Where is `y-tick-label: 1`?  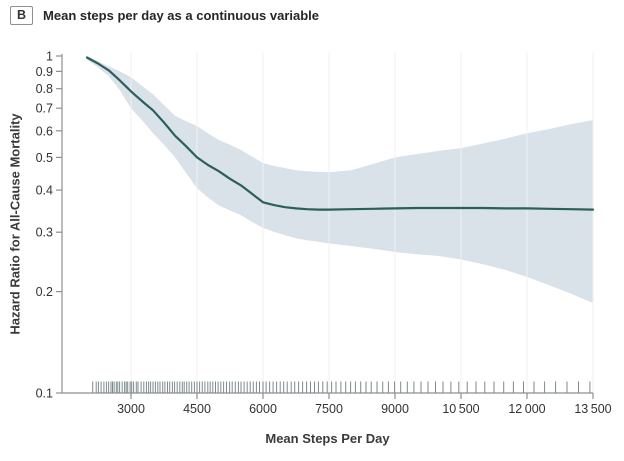 y-tick-label: 1 is located at coordinates (49, 57).